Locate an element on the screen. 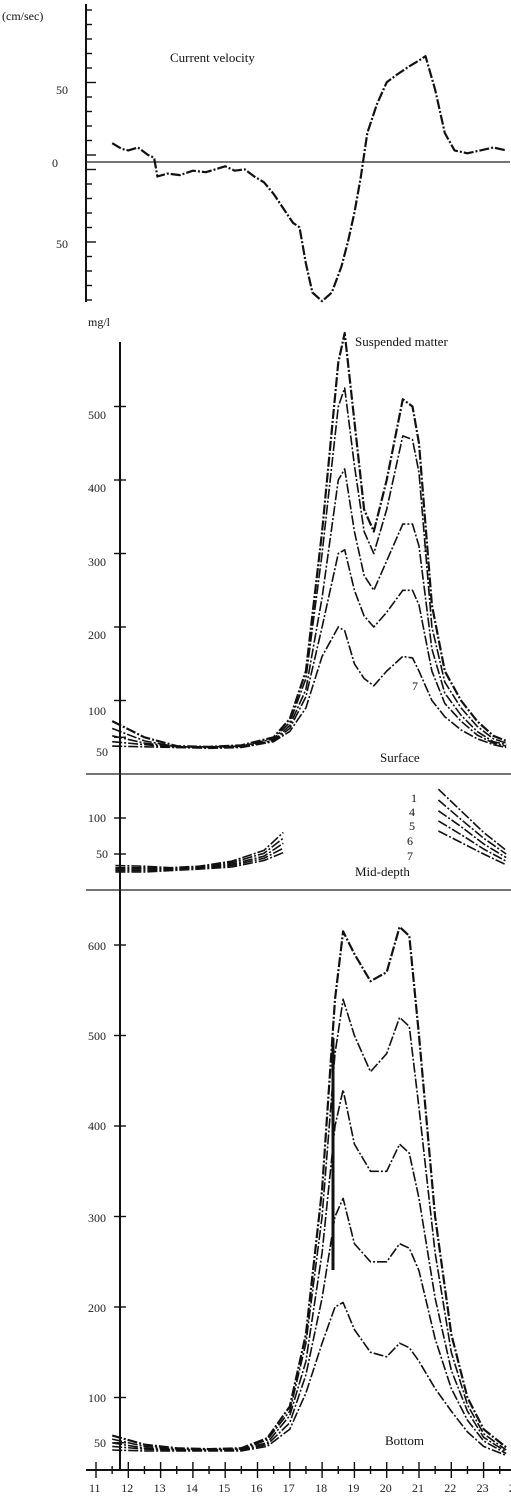 Image resolution: width=511 pixels, height=1502 pixels. mid-depth-series-label: 6 is located at coordinates (410, 841).